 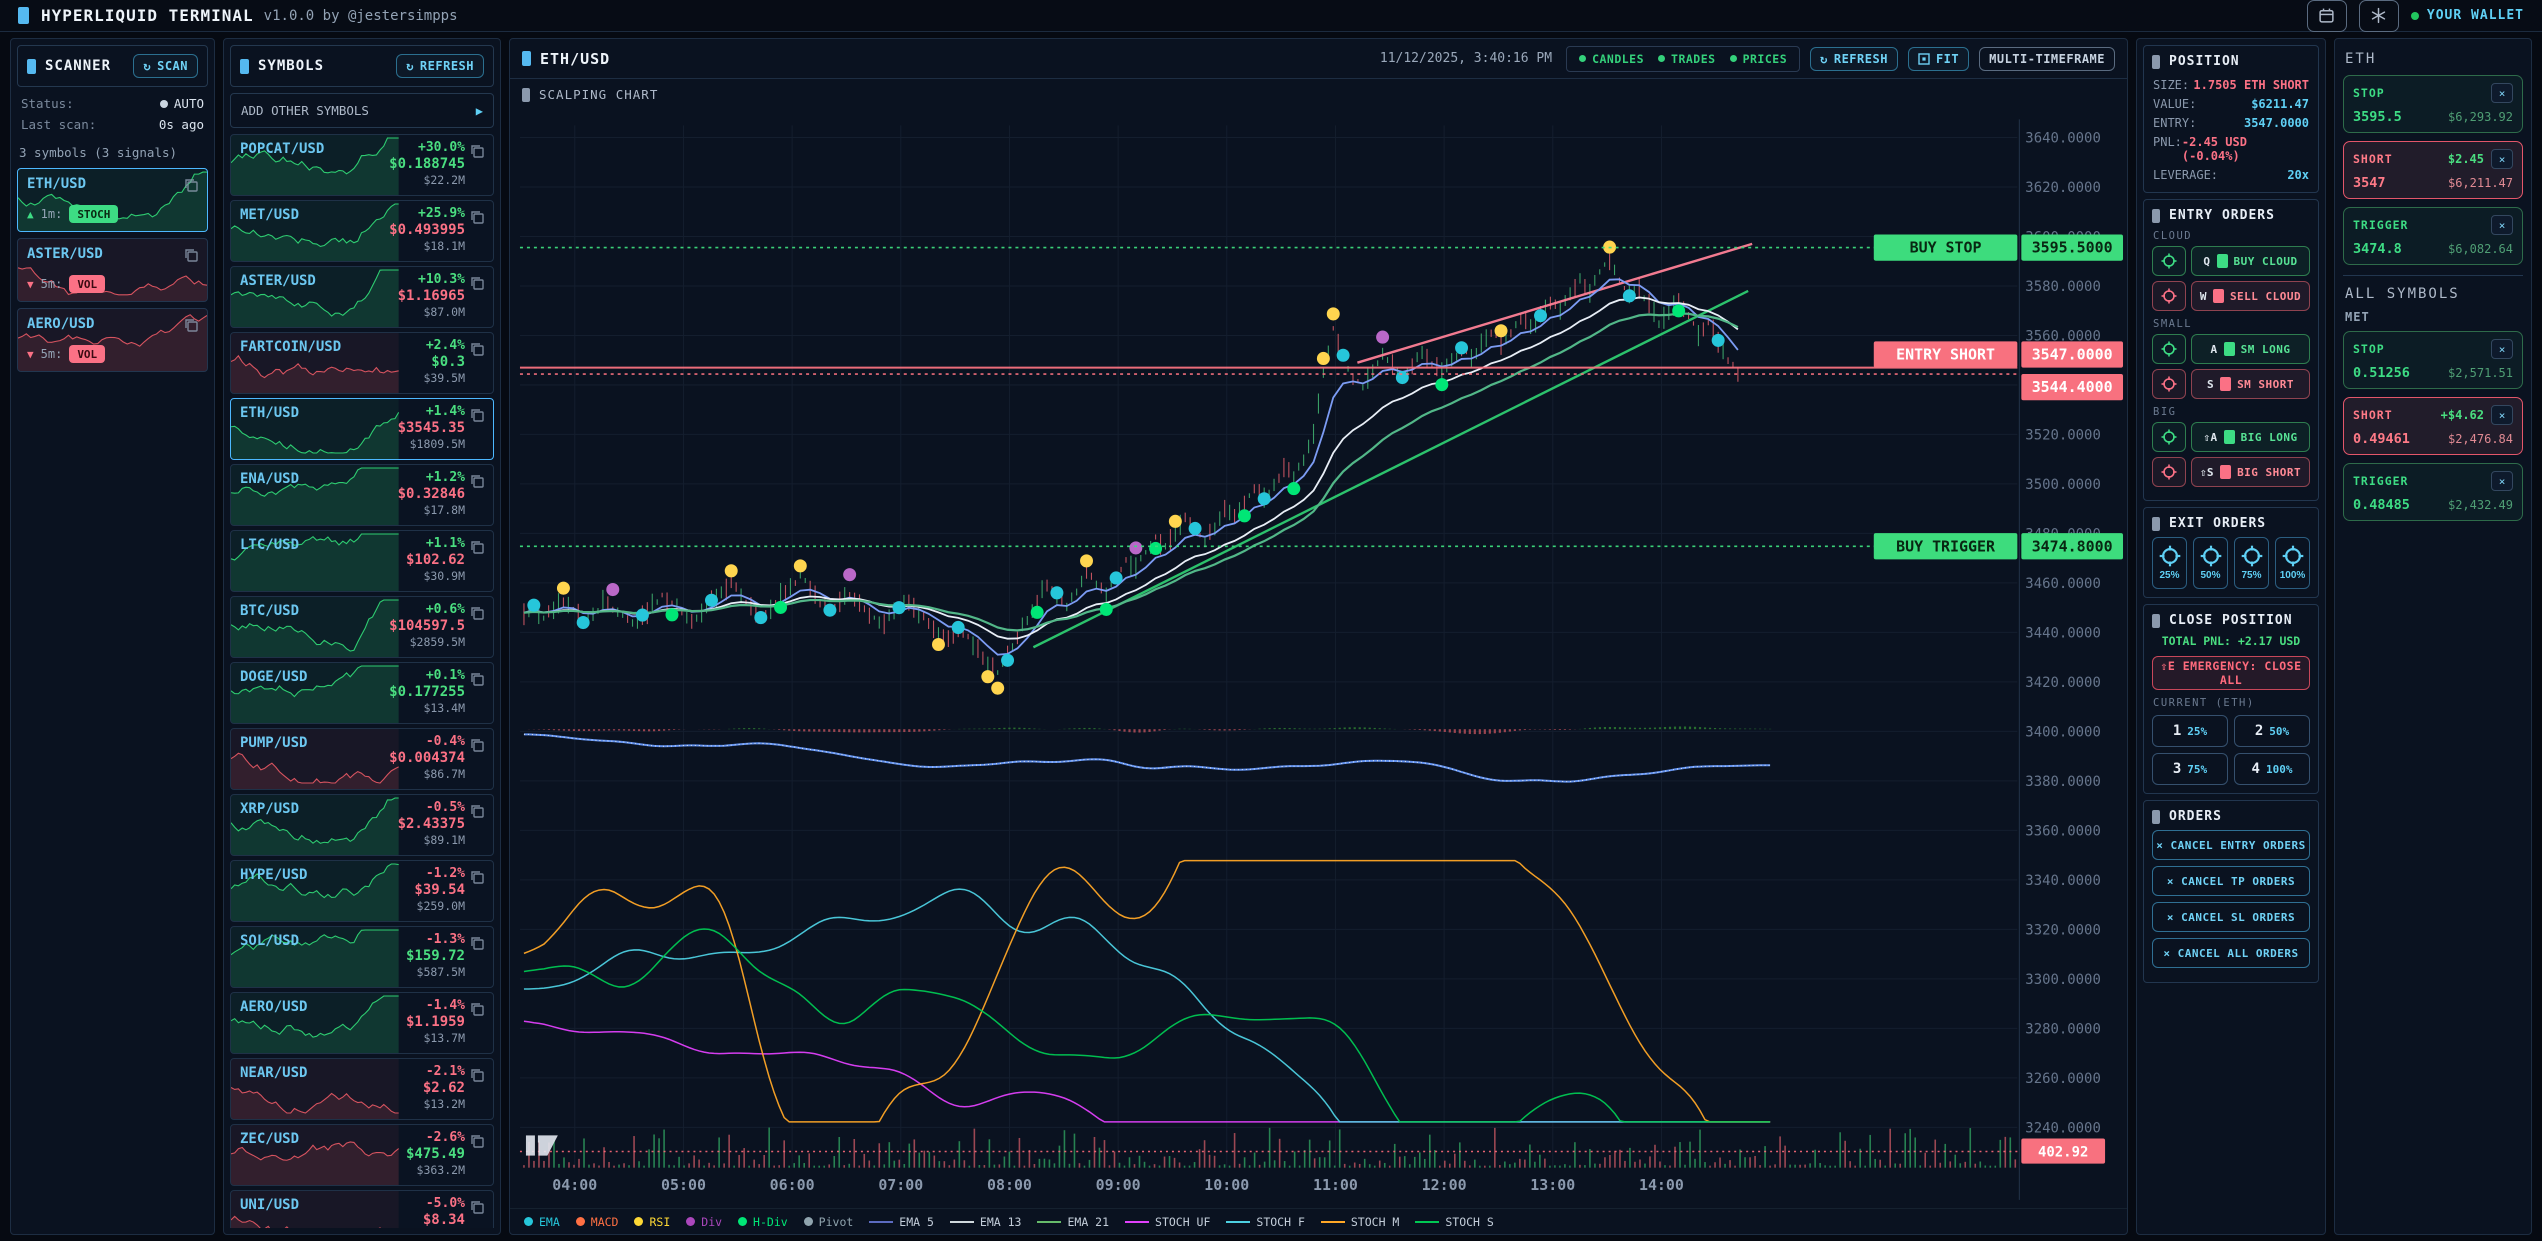 What do you see at coordinates (362, 561) in the screenshot?
I see `symbol-row: LTC/USD +1.1% $102.62 $30.9M` at bounding box center [362, 561].